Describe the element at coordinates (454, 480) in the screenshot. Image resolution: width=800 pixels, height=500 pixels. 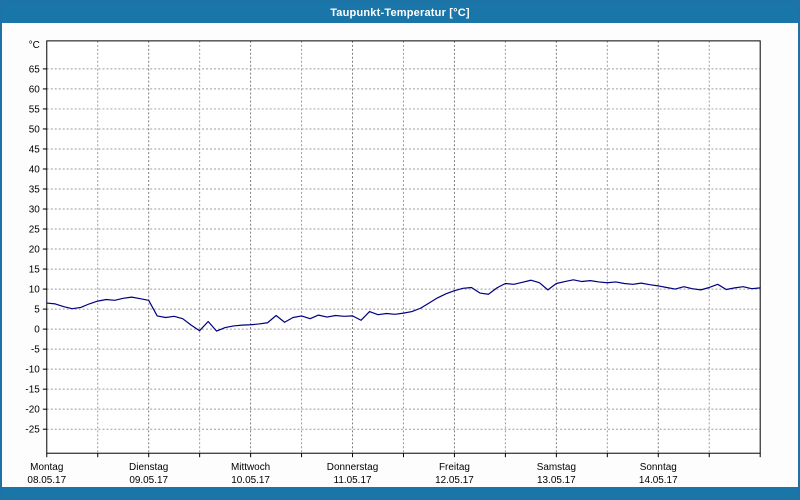
I see `x-date-label: 12.05.17` at that location.